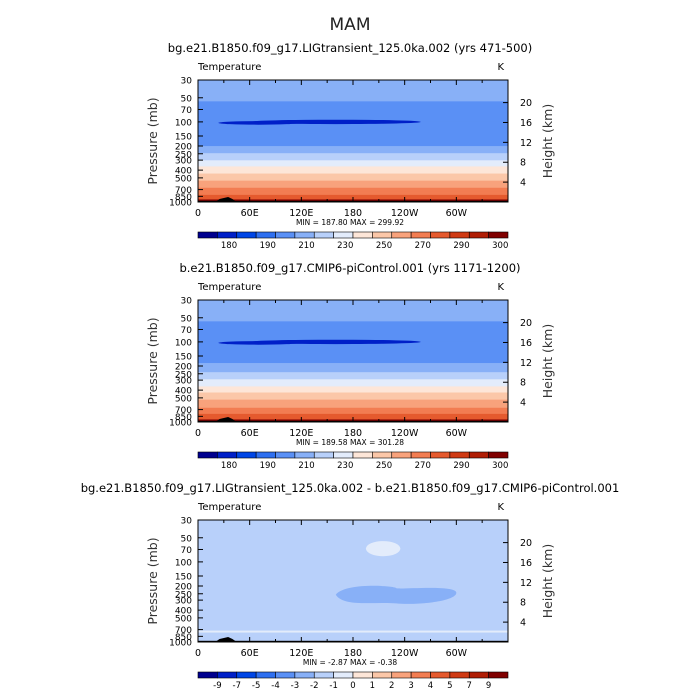 The width and height of the screenshot is (700, 700). I want to click on colorbar-label: -2, so click(314, 686).